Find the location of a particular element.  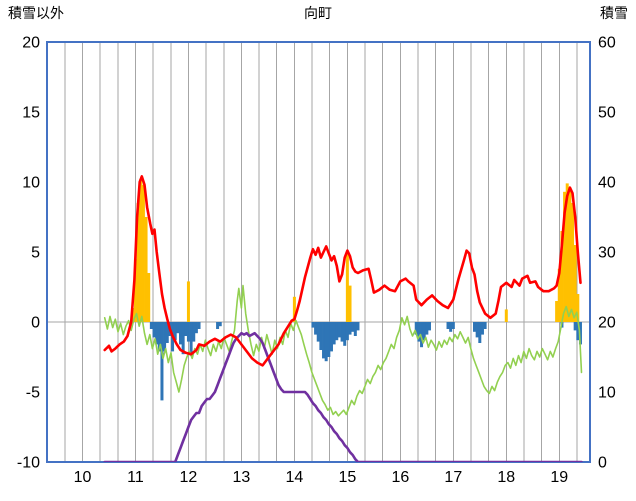

series-blue-bars is located at coordinates (365, 361).